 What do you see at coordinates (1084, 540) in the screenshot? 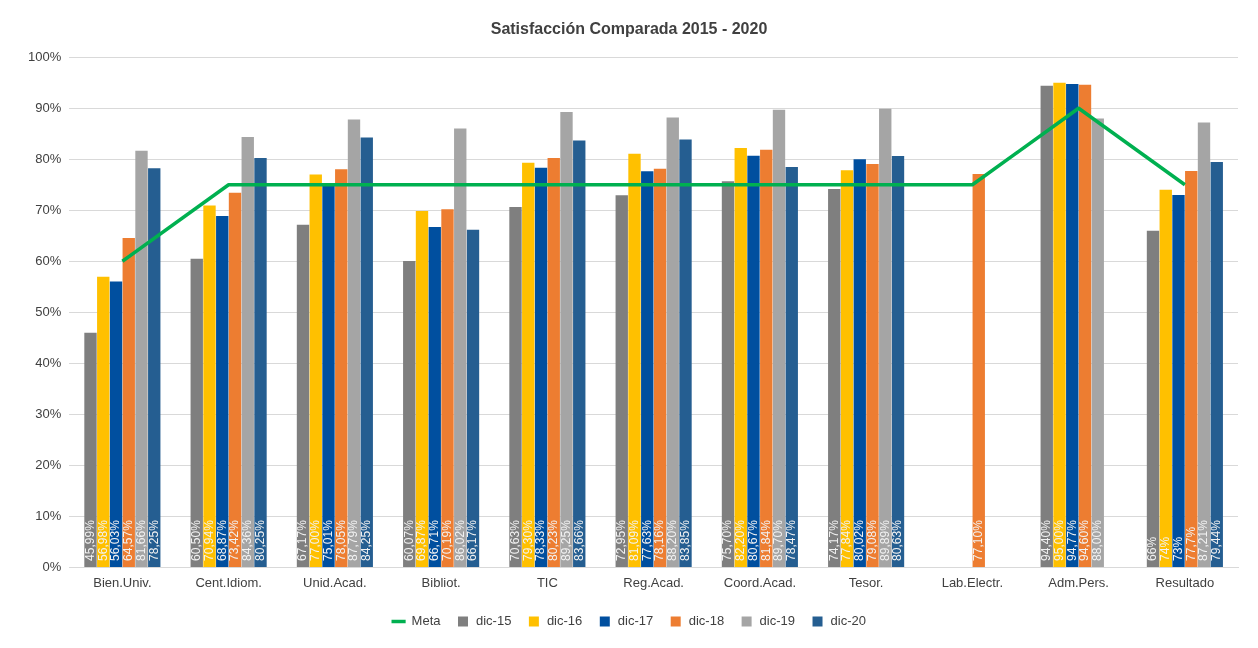
I see `data-label: 94,60%` at bounding box center [1084, 540].